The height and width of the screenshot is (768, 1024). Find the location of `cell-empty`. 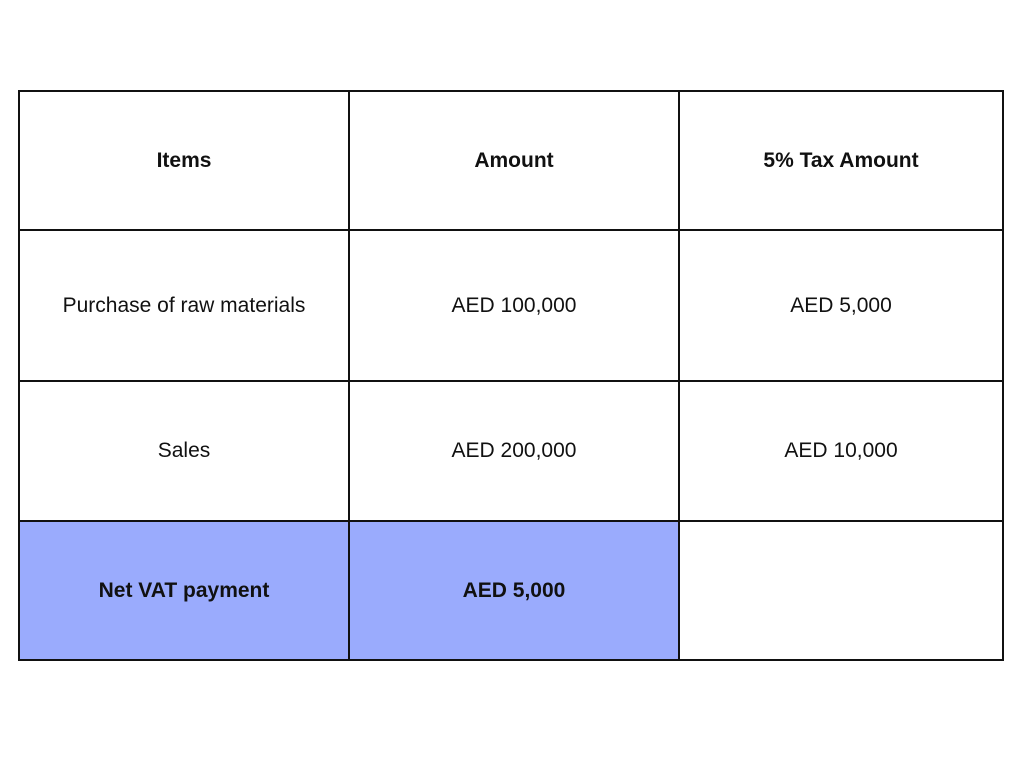

cell-empty is located at coordinates (841, 590).